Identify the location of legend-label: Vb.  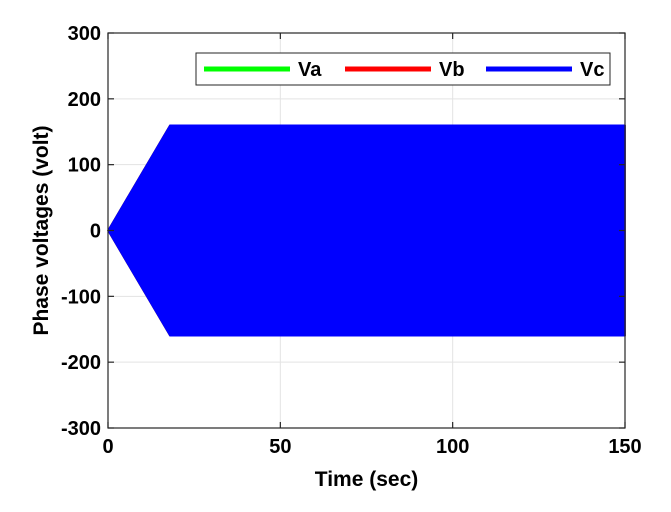
(452, 70).